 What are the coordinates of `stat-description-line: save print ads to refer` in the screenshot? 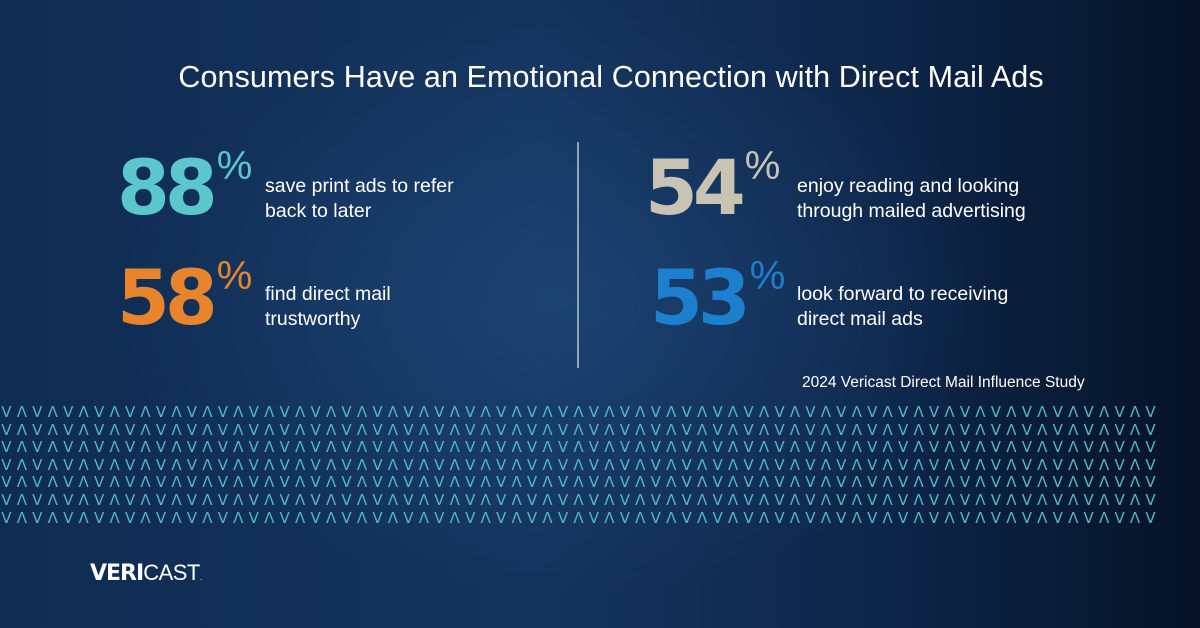 It's located at (359, 186).